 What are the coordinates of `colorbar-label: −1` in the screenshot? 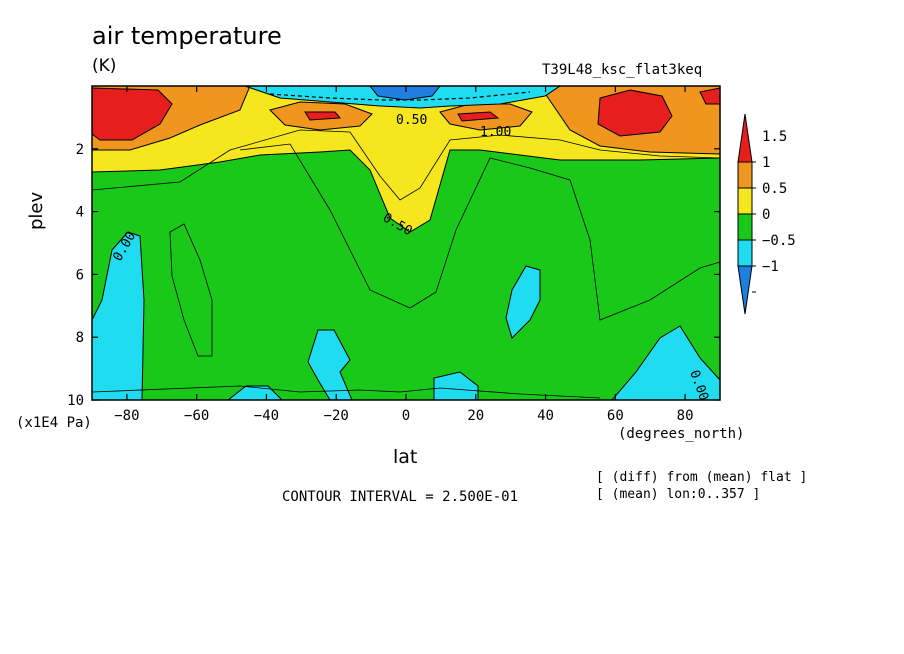 It's located at (770, 267).